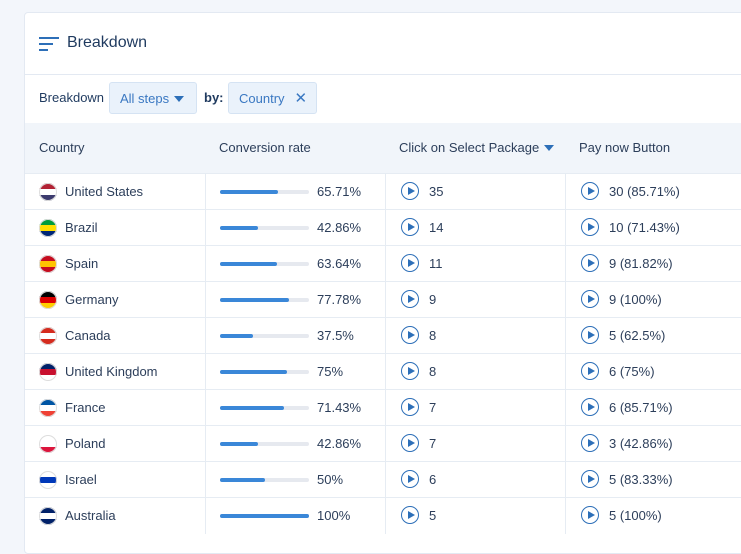  I want to click on click-count: 5, so click(433, 515).